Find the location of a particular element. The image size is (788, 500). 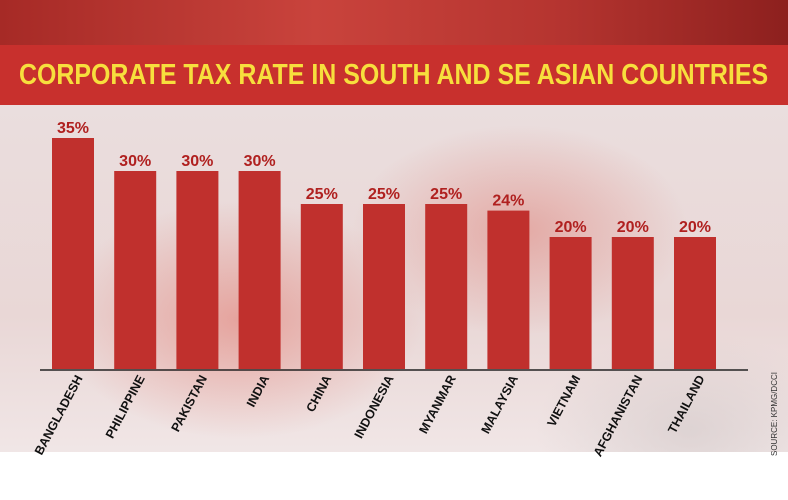

source-note: SOURCE: KPMG/DCCI is located at coordinates (774, 414).